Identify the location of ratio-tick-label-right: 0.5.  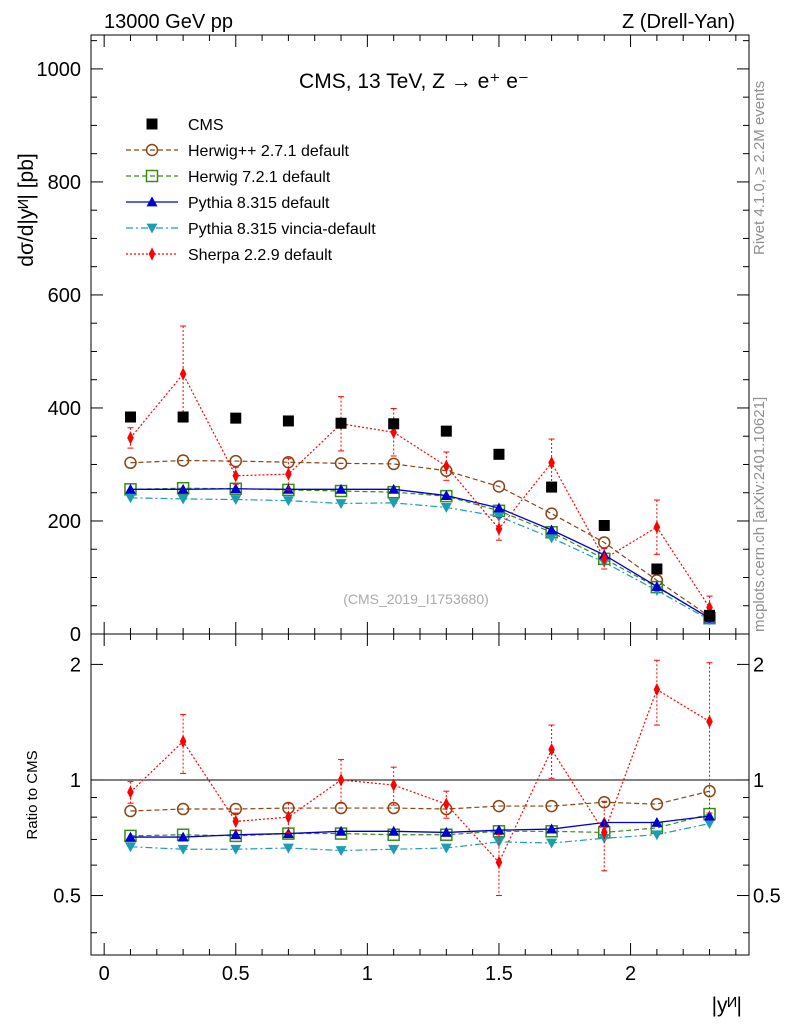
(767, 897).